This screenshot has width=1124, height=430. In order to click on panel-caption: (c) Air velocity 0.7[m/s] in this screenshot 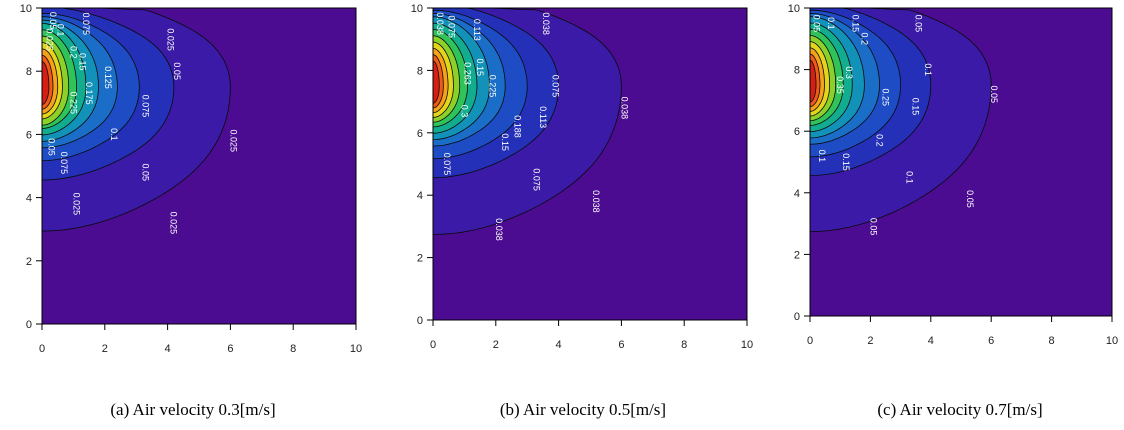, I will do `click(959, 409)`.